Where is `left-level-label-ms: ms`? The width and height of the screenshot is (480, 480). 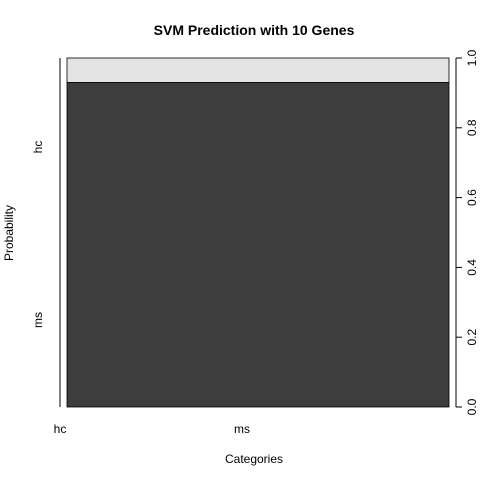 left-level-label-ms: ms is located at coordinates (38, 320).